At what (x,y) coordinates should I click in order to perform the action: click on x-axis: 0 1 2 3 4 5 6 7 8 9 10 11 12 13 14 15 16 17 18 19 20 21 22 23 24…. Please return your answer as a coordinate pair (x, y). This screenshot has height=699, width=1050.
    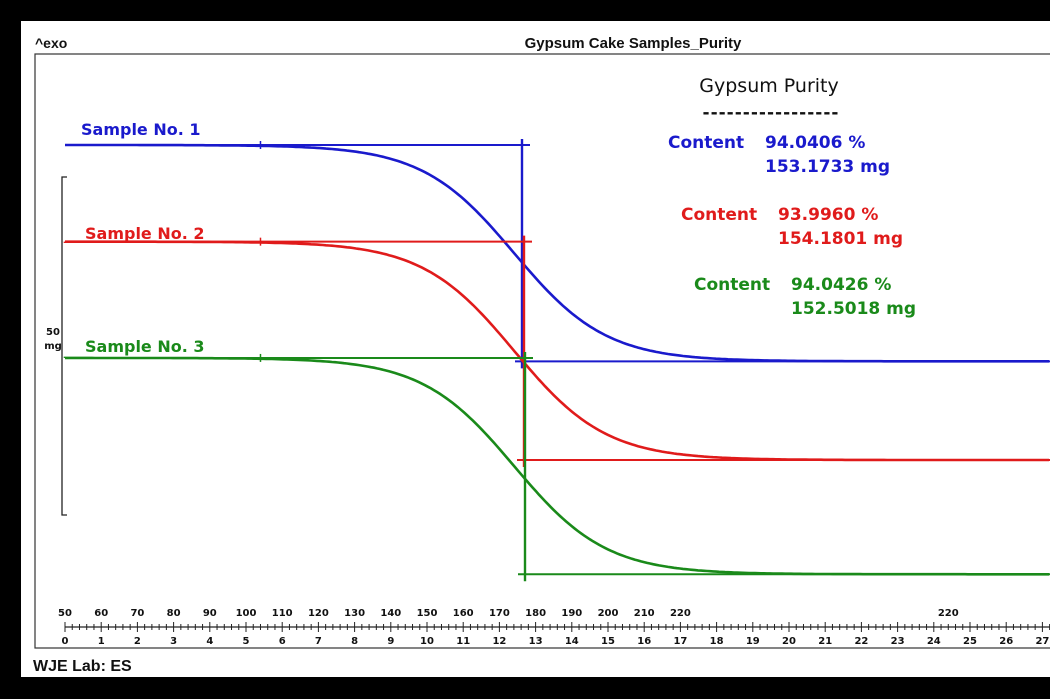
    Looking at the image, I should click on (554, 627).